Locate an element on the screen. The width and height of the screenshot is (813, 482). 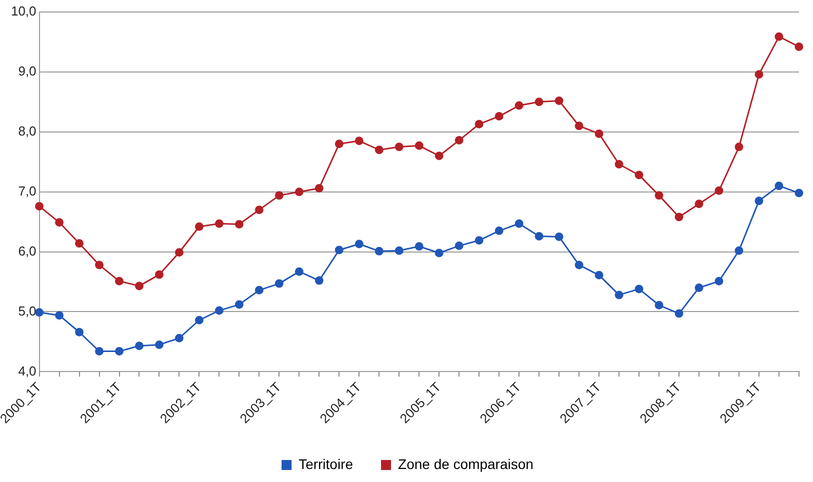
y-tick-label: 5,0 is located at coordinates (27, 310).